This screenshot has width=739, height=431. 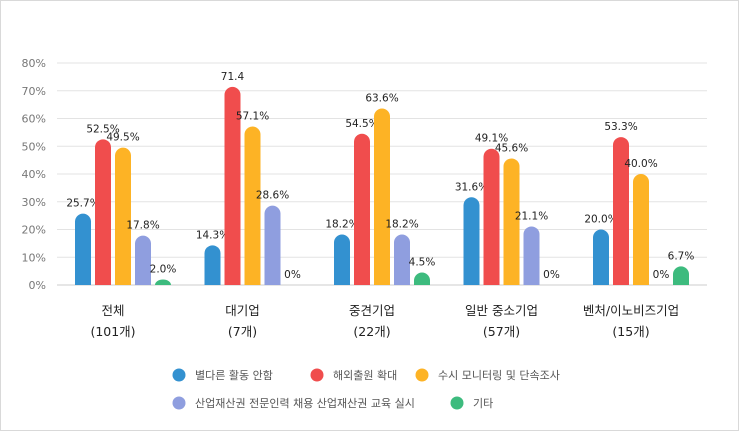 I want to click on y-tick-label: 70%, so click(x=34, y=91).